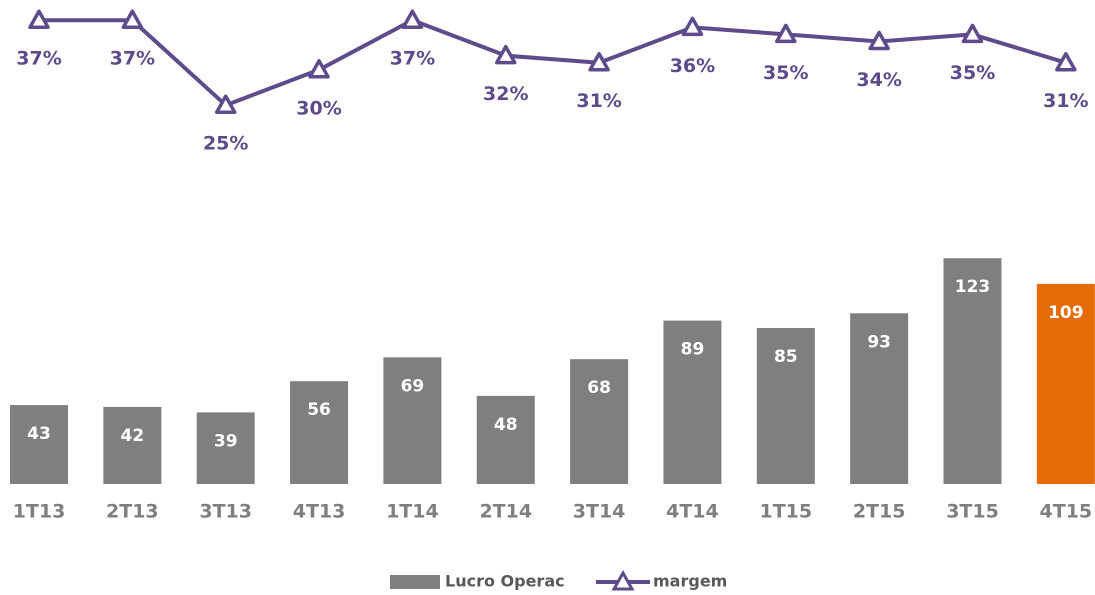 The height and width of the screenshot is (595, 1095). What do you see at coordinates (505, 512) in the screenshot?
I see `x-tick-label: 2T14` at bounding box center [505, 512].